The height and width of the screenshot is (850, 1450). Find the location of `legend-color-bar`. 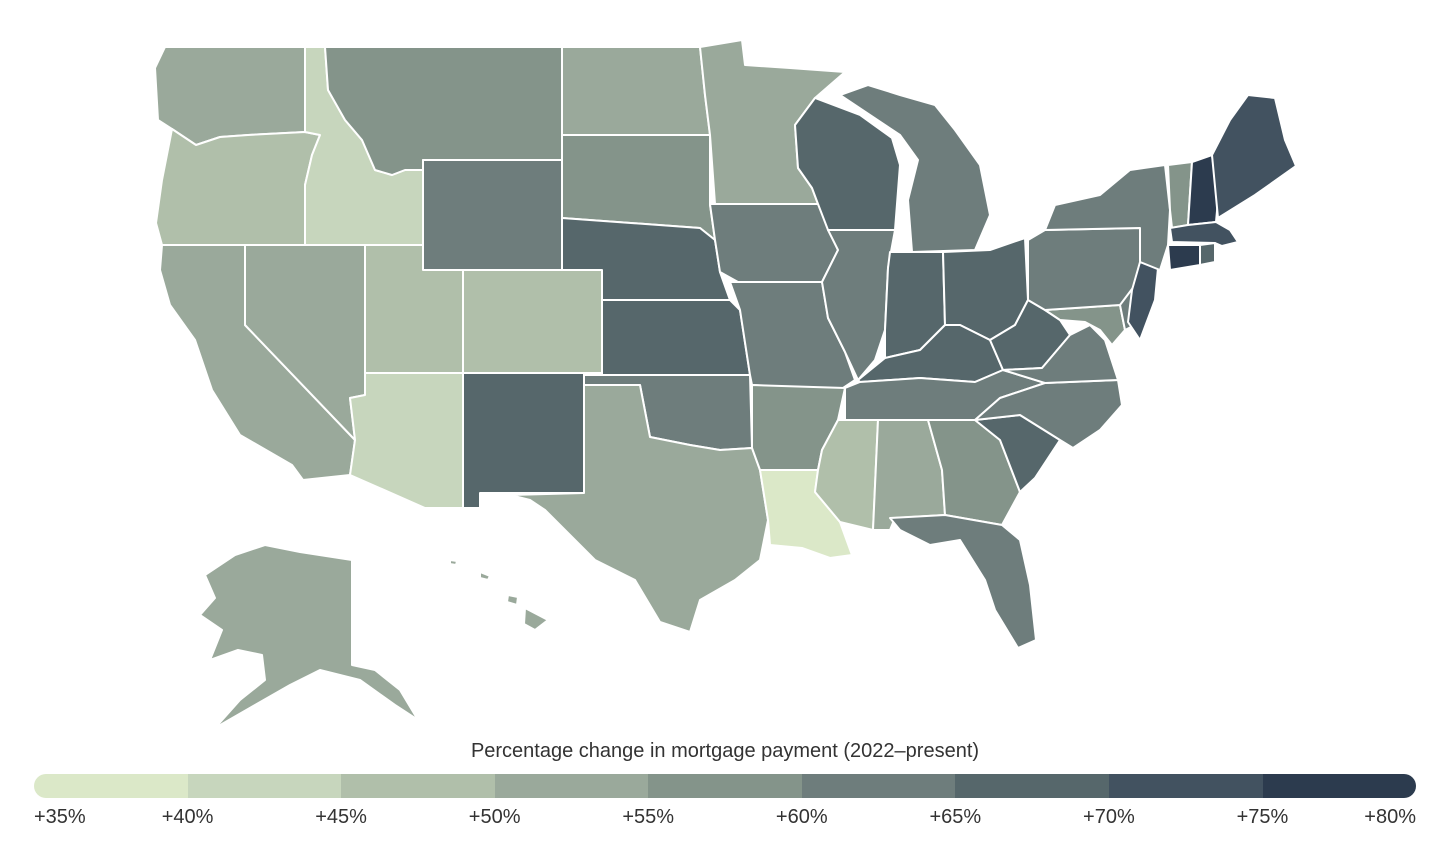

legend-color-bar is located at coordinates (725, 786).